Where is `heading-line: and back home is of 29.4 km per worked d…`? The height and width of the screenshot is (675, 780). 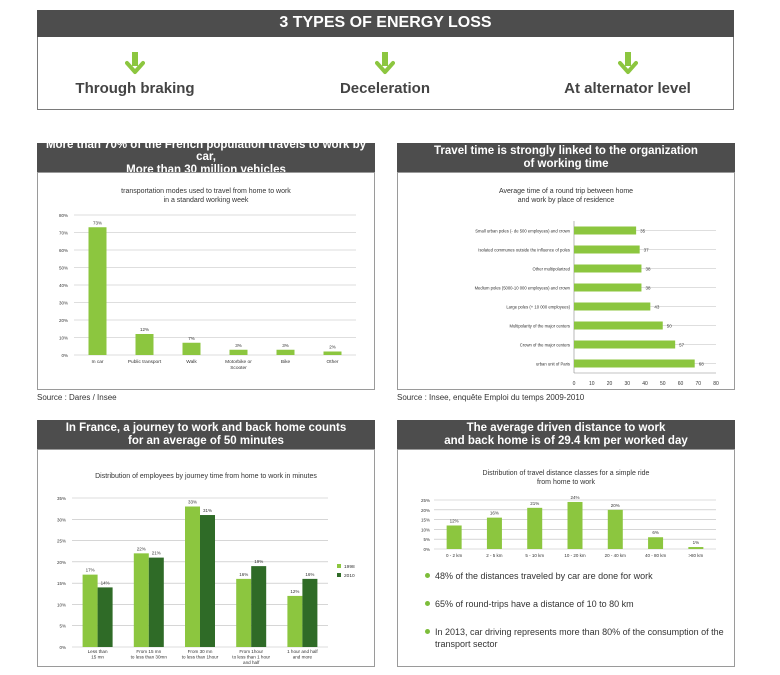 heading-line: and back home is of 29.4 km per worked d… is located at coordinates (566, 440).